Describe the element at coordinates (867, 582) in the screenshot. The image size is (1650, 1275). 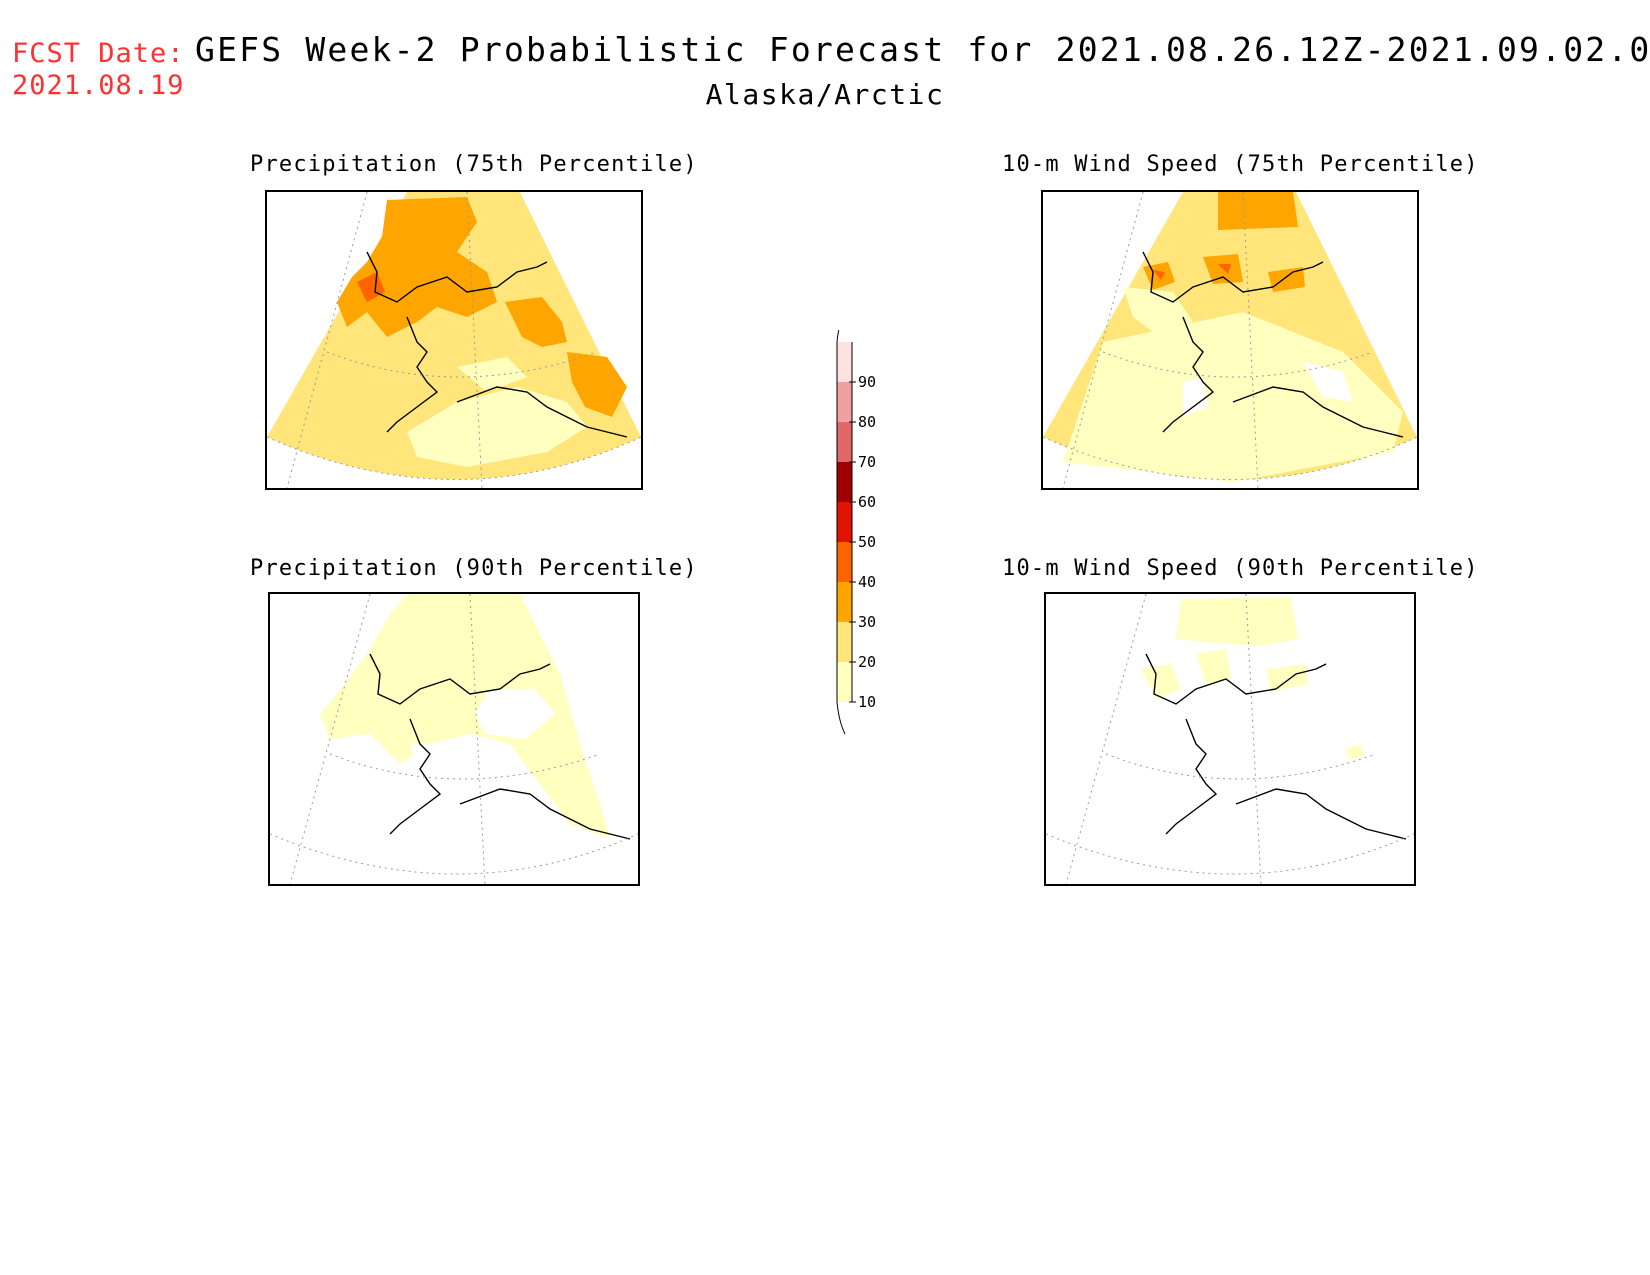
I see `colorbar-label-40: 40` at that location.